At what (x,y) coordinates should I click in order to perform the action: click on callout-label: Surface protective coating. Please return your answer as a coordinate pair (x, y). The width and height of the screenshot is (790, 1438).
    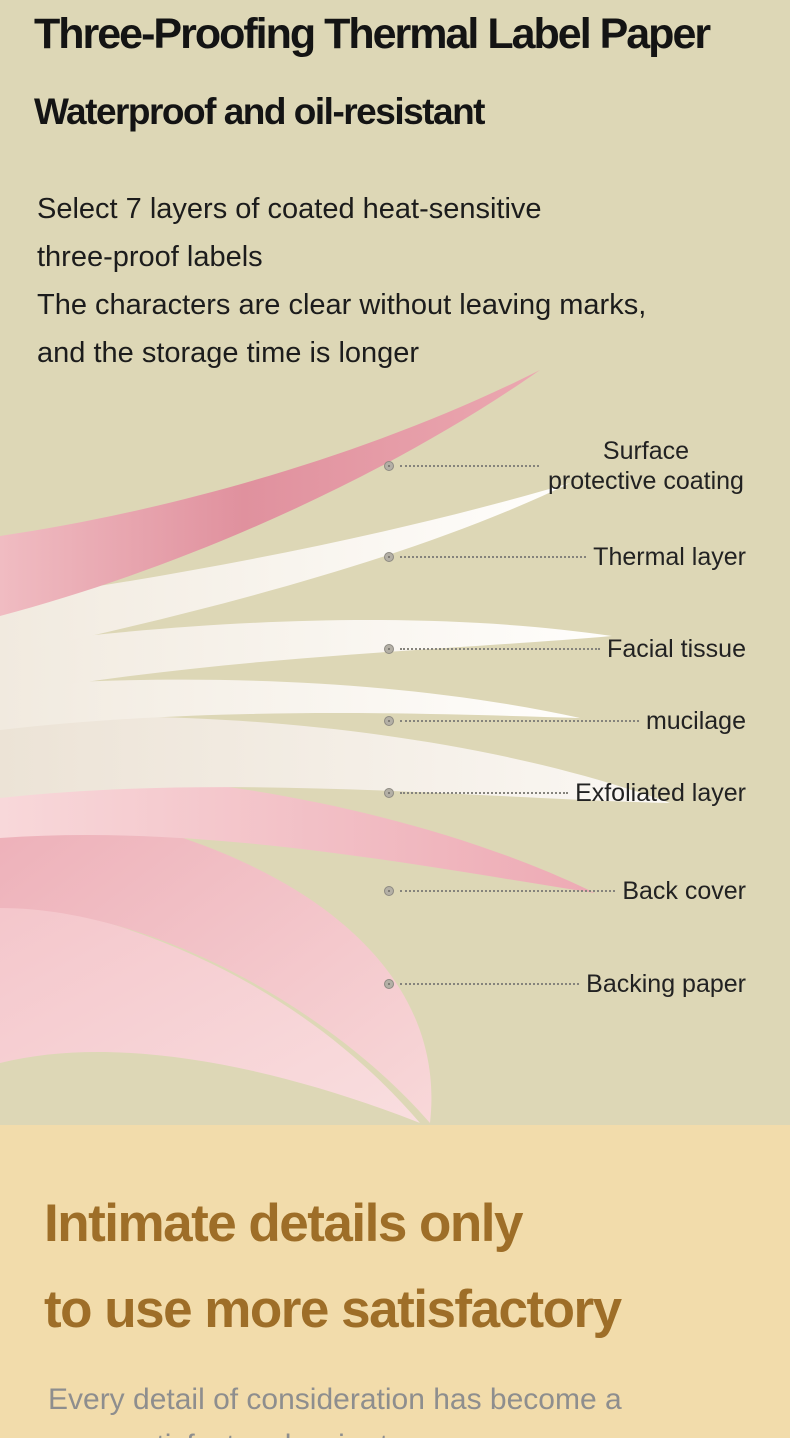
    Looking at the image, I should click on (646, 466).